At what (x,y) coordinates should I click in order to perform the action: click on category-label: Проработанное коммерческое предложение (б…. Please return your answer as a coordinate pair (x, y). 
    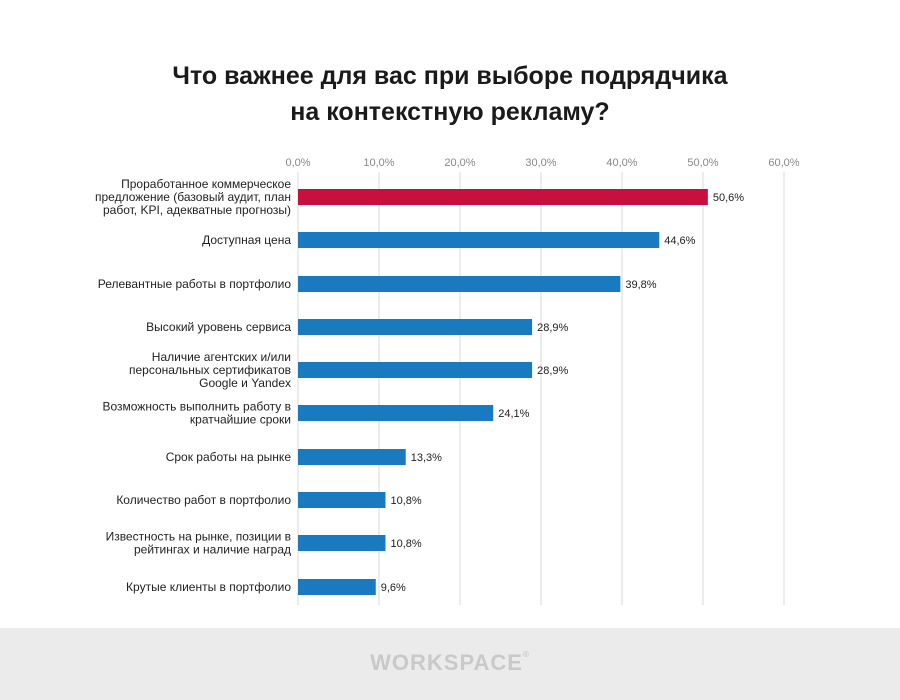
    Looking at the image, I should click on (193, 197).